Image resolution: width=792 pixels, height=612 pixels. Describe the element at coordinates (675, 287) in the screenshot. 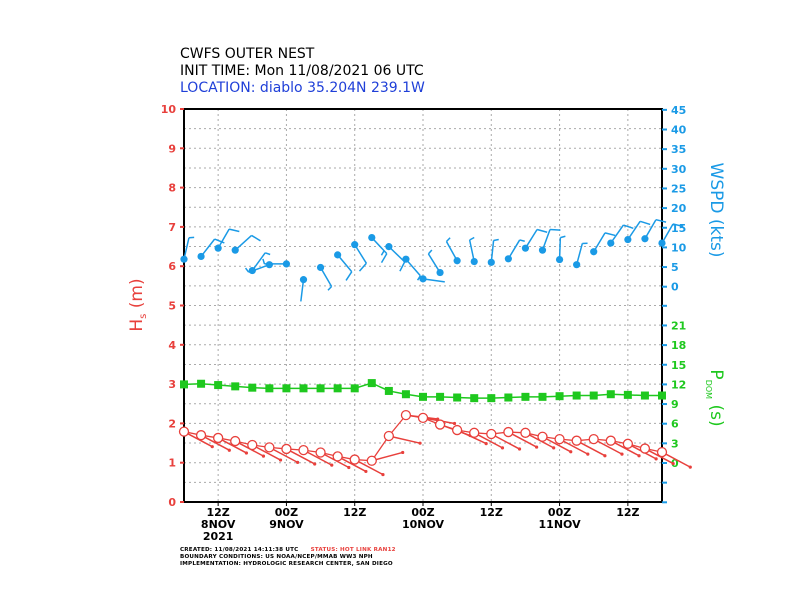

I see `wspd-tick-label: 0` at that location.